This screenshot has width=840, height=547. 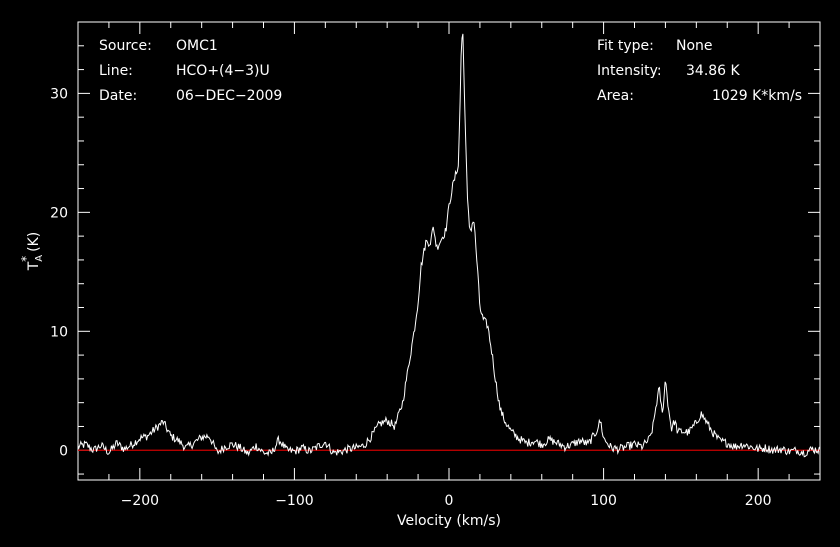 What do you see at coordinates (223, 71) in the screenshot?
I see `info-line-value: HCO+(4−3)U` at bounding box center [223, 71].